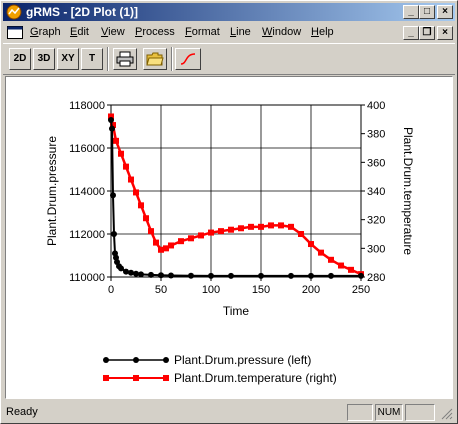 Image resolution: width=458 pixels, height=424 pixels. What do you see at coordinates (79, 32) in the screenshot?
I see `menu-edit: Edit` at bounding box center [79, 32].